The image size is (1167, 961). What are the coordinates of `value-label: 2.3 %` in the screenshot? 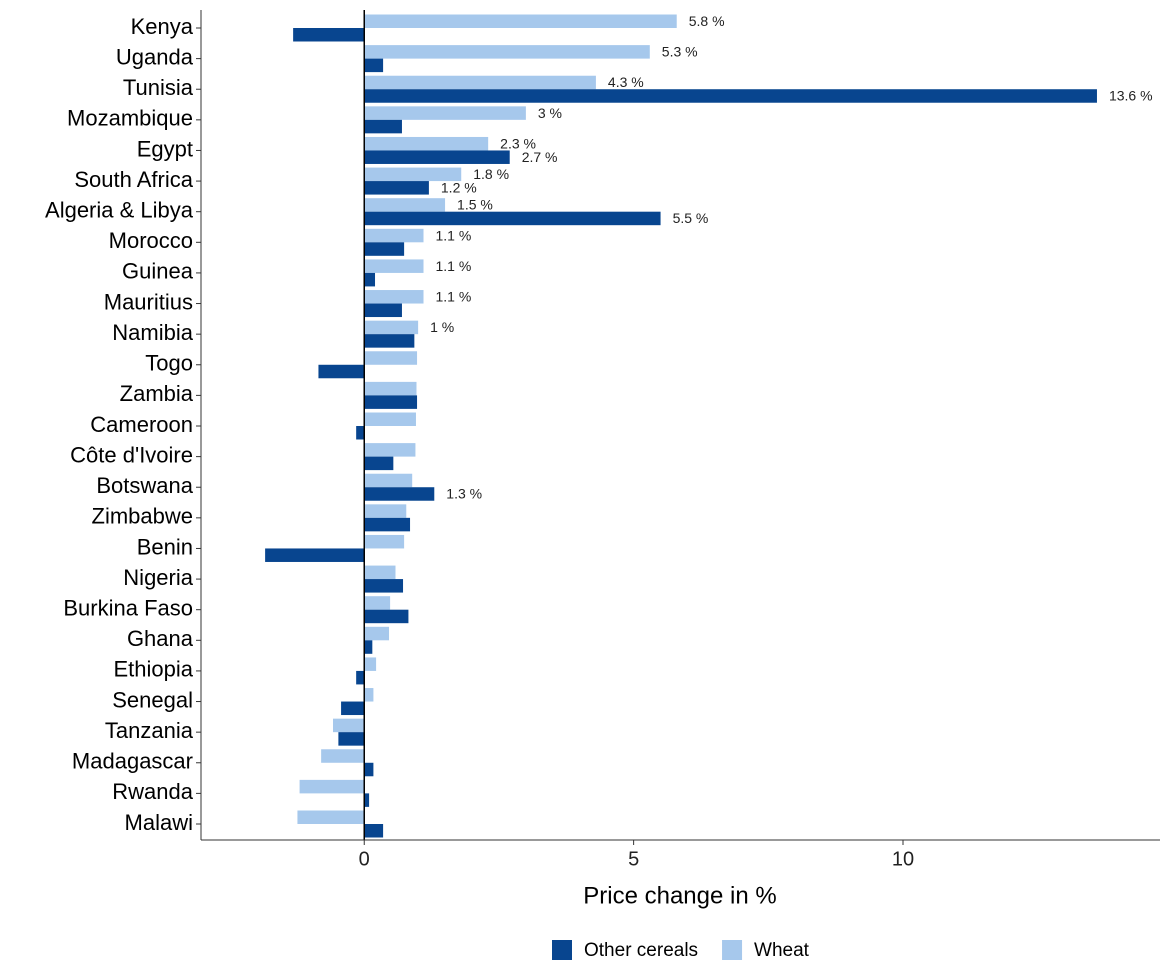 It's located at (518, 143).